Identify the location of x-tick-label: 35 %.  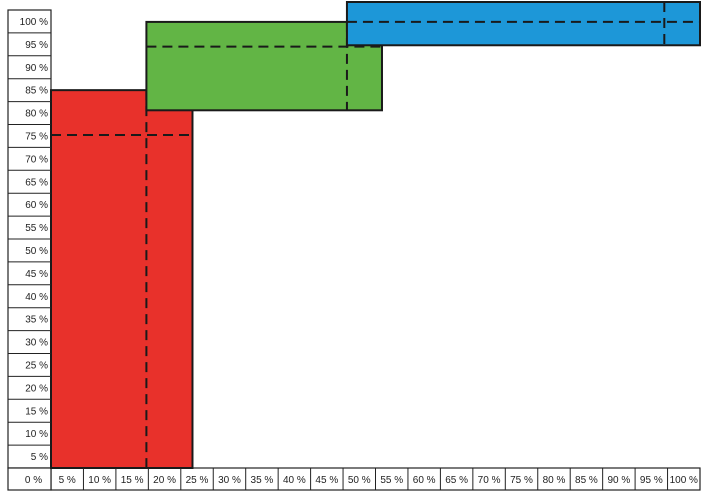
(262, 480).